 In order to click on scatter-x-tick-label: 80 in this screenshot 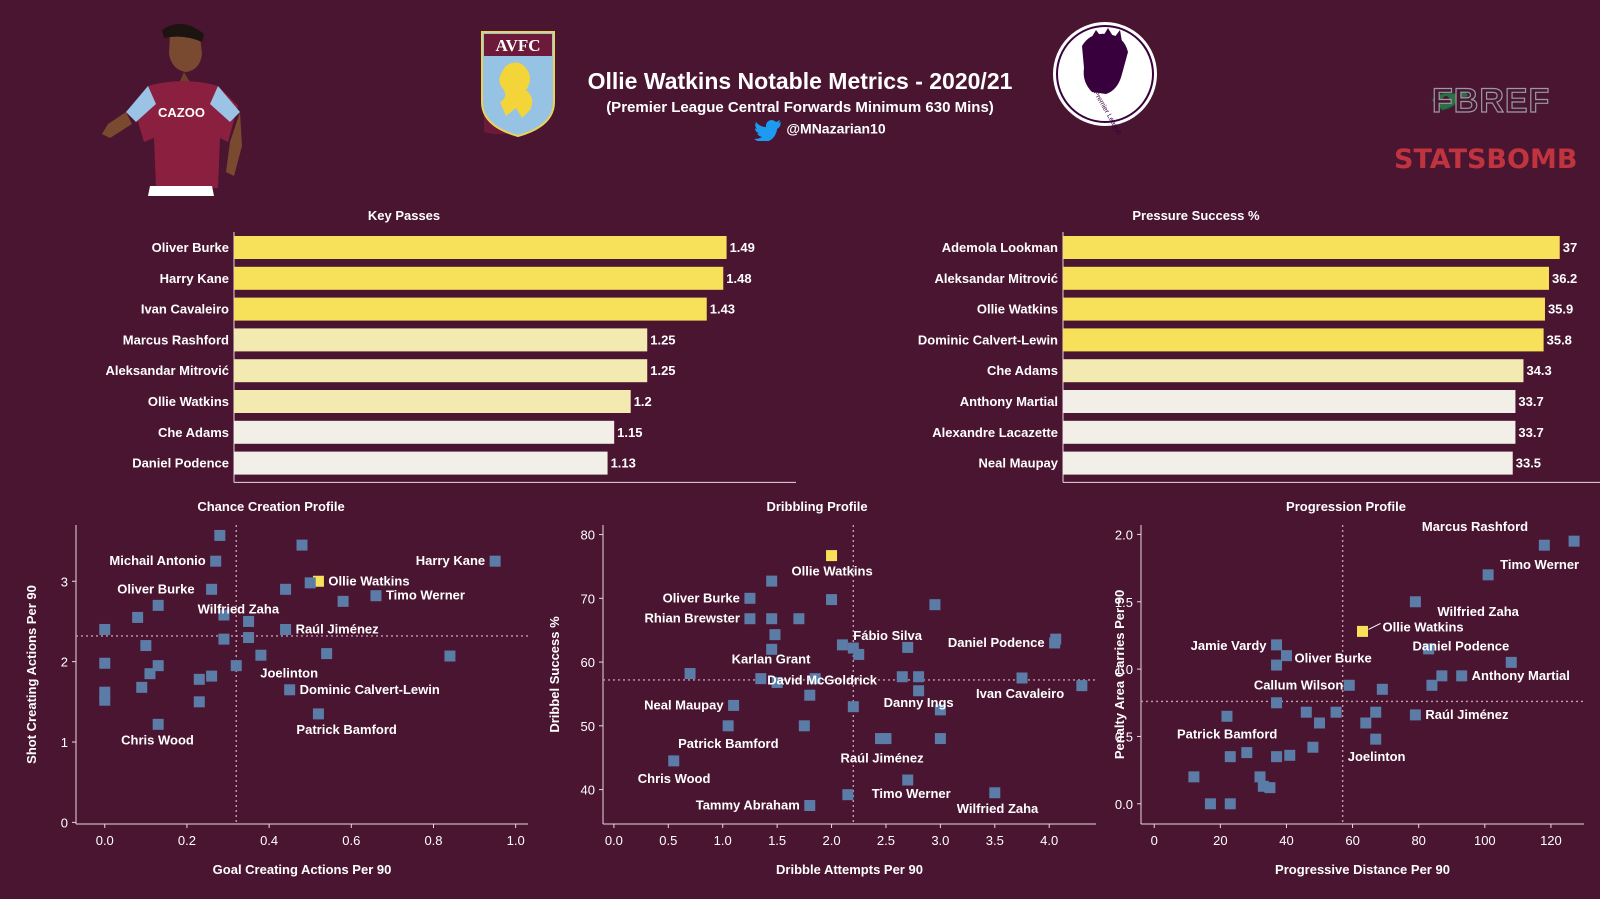, I will do `click(1418, 840)`.